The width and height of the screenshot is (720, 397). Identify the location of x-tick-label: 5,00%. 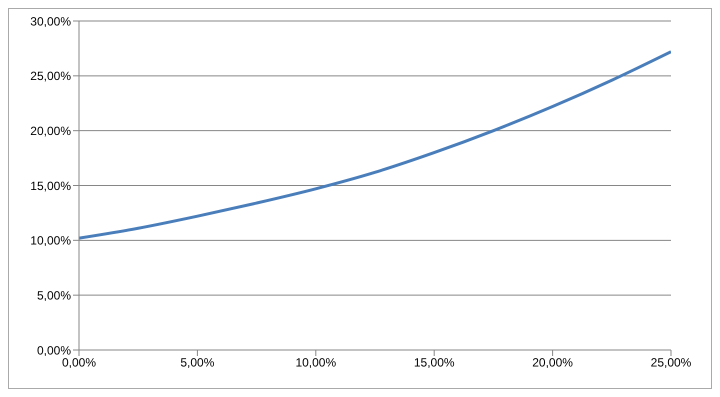
(197, 363).